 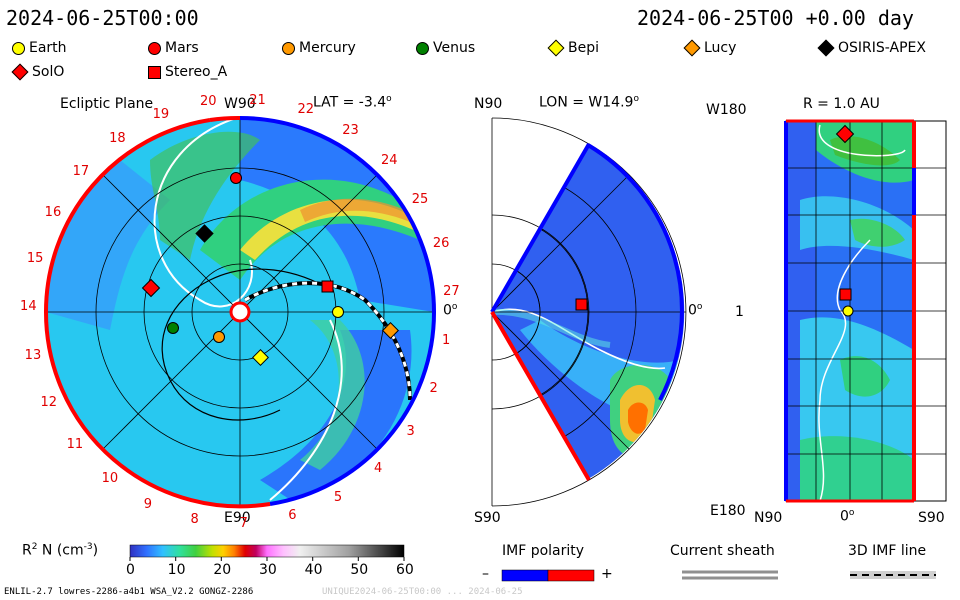 I want to click on carrington-number: 21, so click(x=257, y=100).